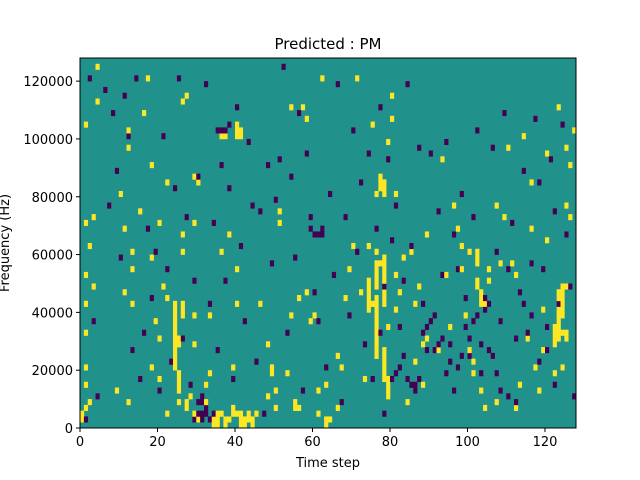 This screenshot has width=640, height=480. Describe the element at coordinates (51, 256) in the screenshot. I see `y-axis: 0 20000 40000 60000 80000 100000 120000` at that location.